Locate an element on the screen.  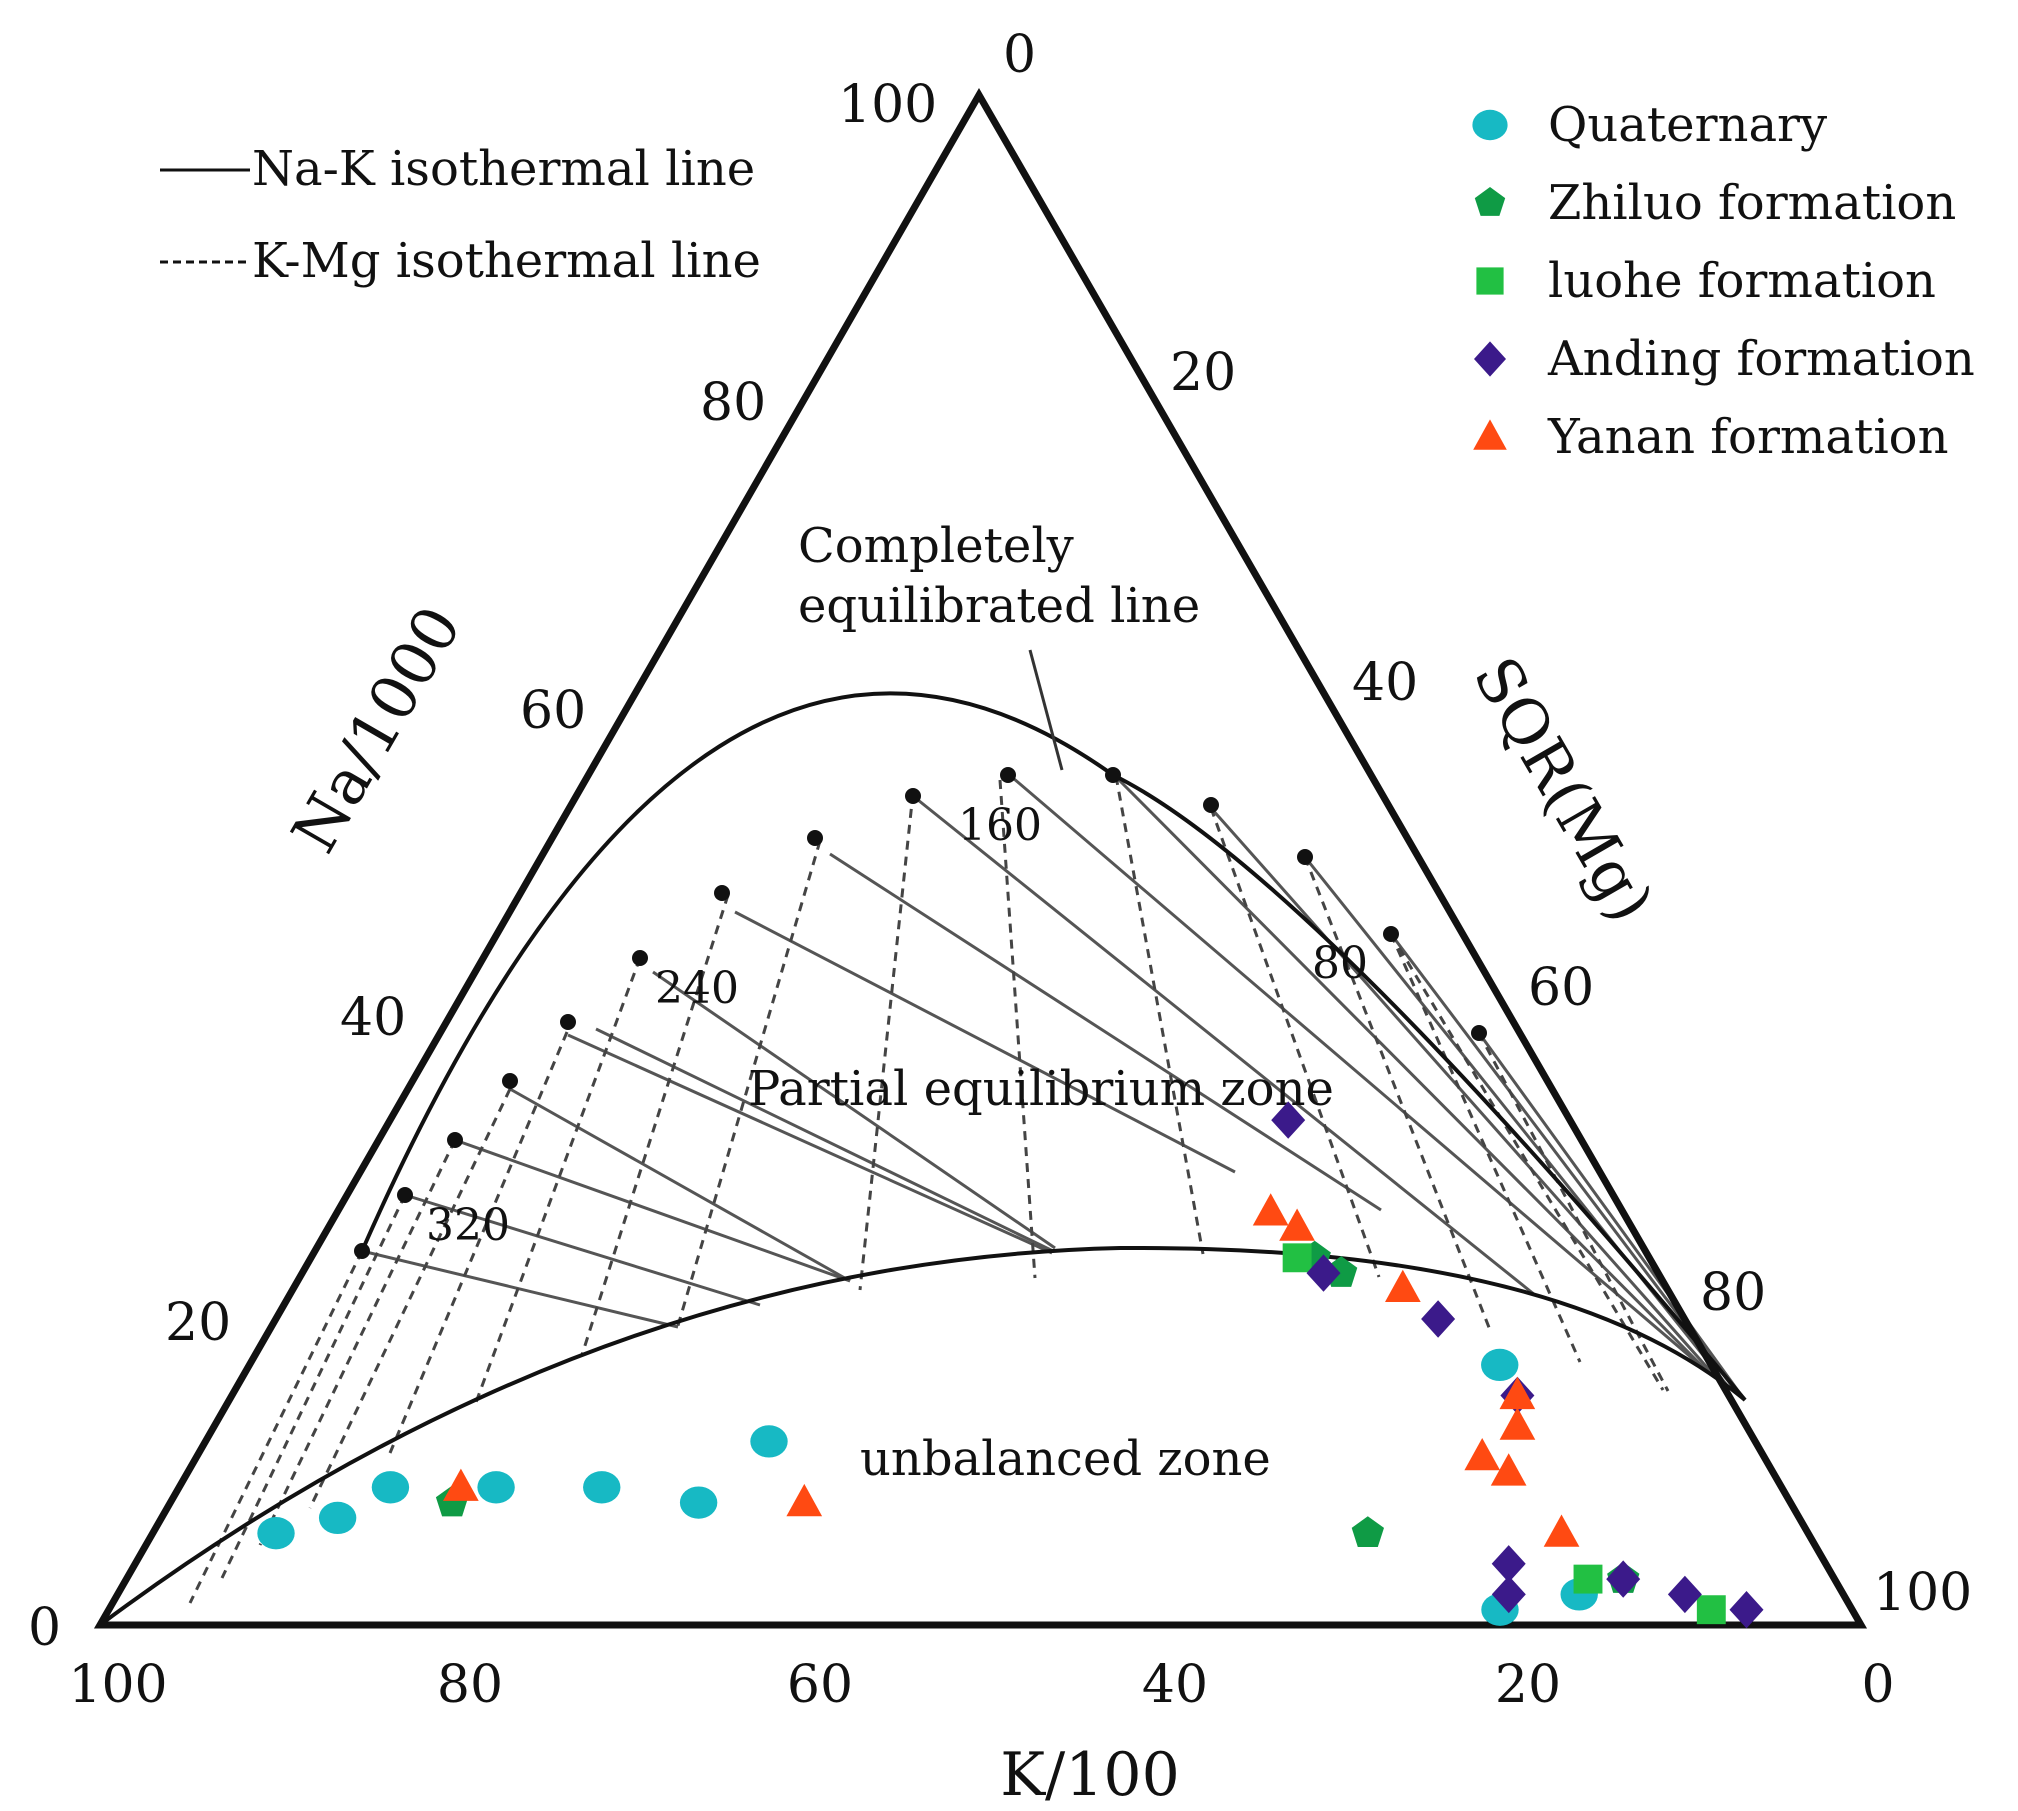
unbalanced-zone-label: unbalanced zone is located at coordinates (1065, 1459).